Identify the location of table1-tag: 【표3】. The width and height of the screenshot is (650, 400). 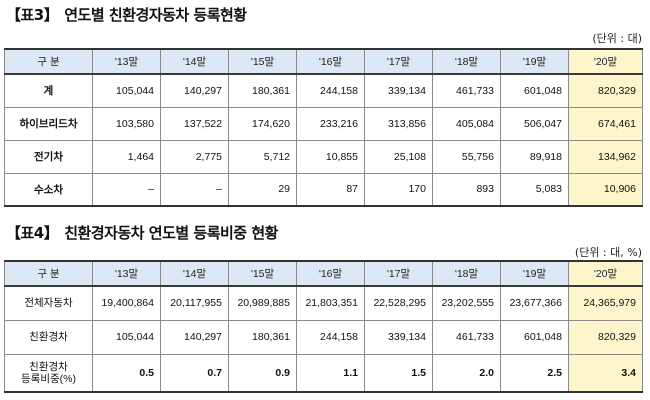
(32, 15).